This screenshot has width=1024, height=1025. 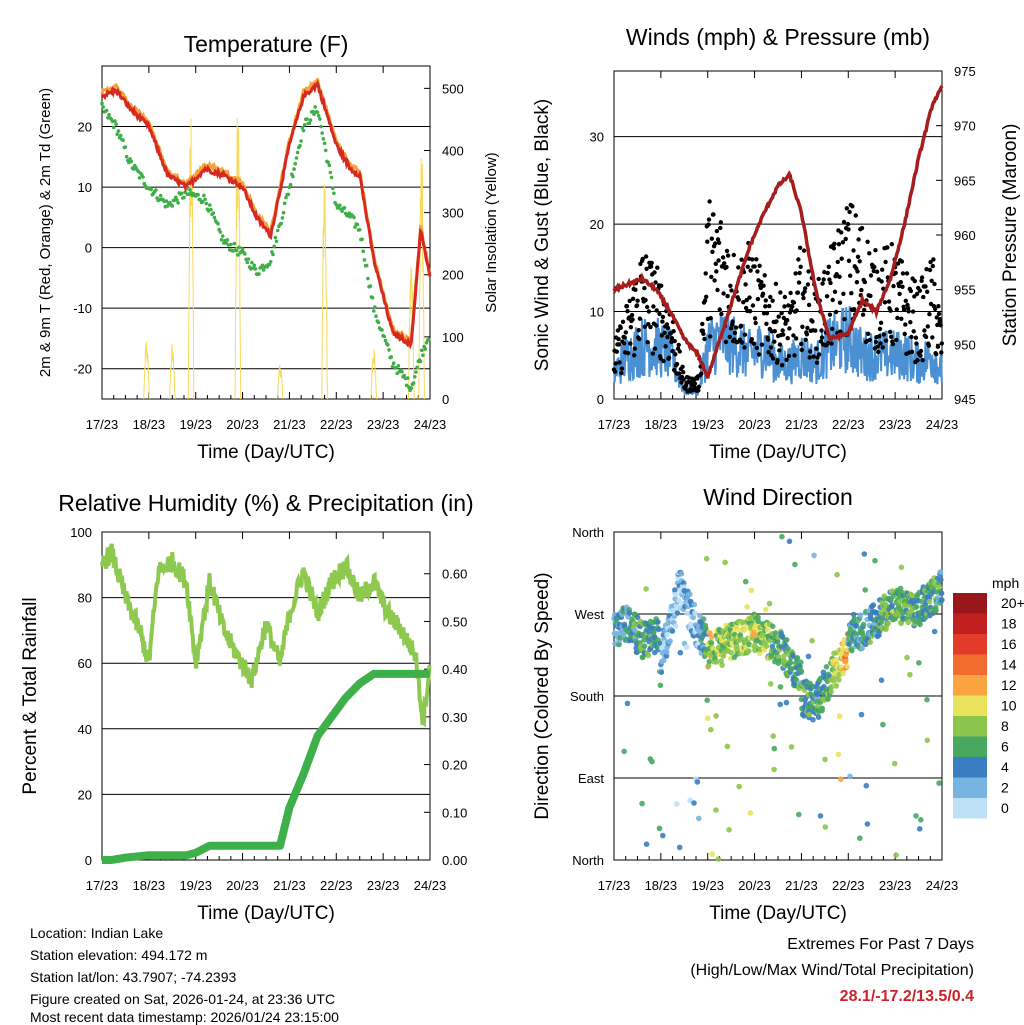 I want to click on colorbar-unit: mph, so click(x=1005, y=583).